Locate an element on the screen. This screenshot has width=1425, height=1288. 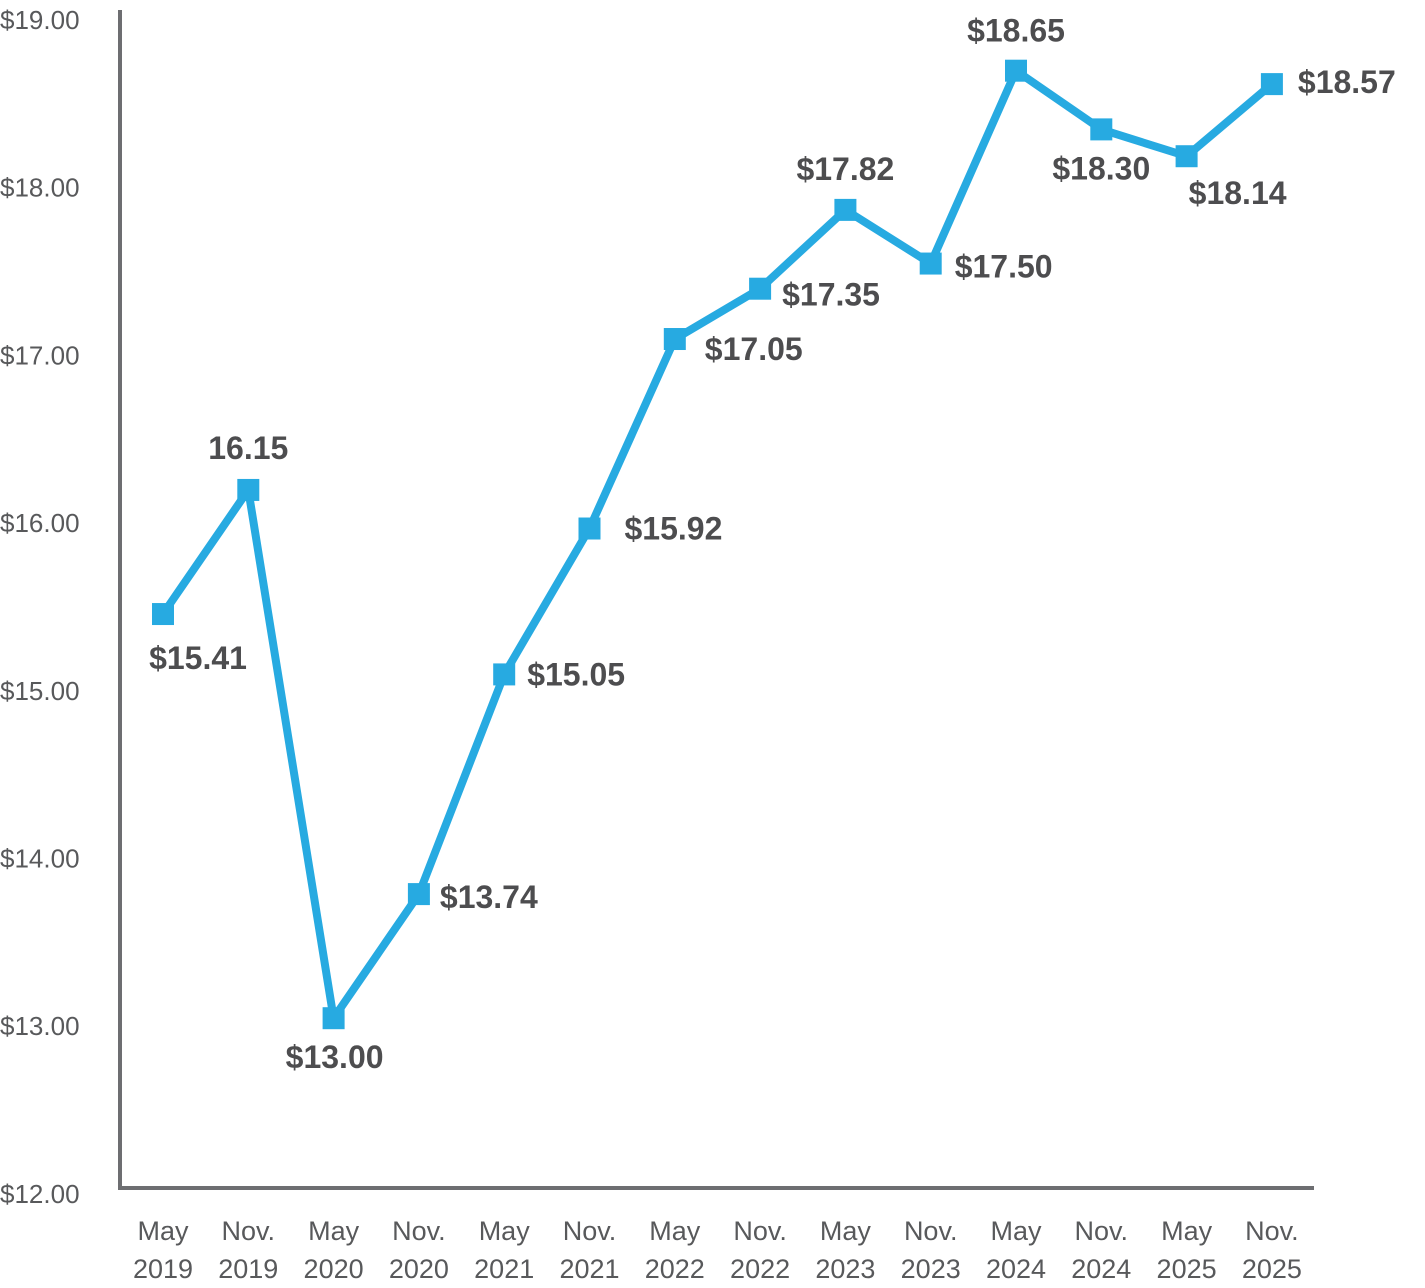
y-tick-label: $13.00 is located at coordinates (40, 1026).